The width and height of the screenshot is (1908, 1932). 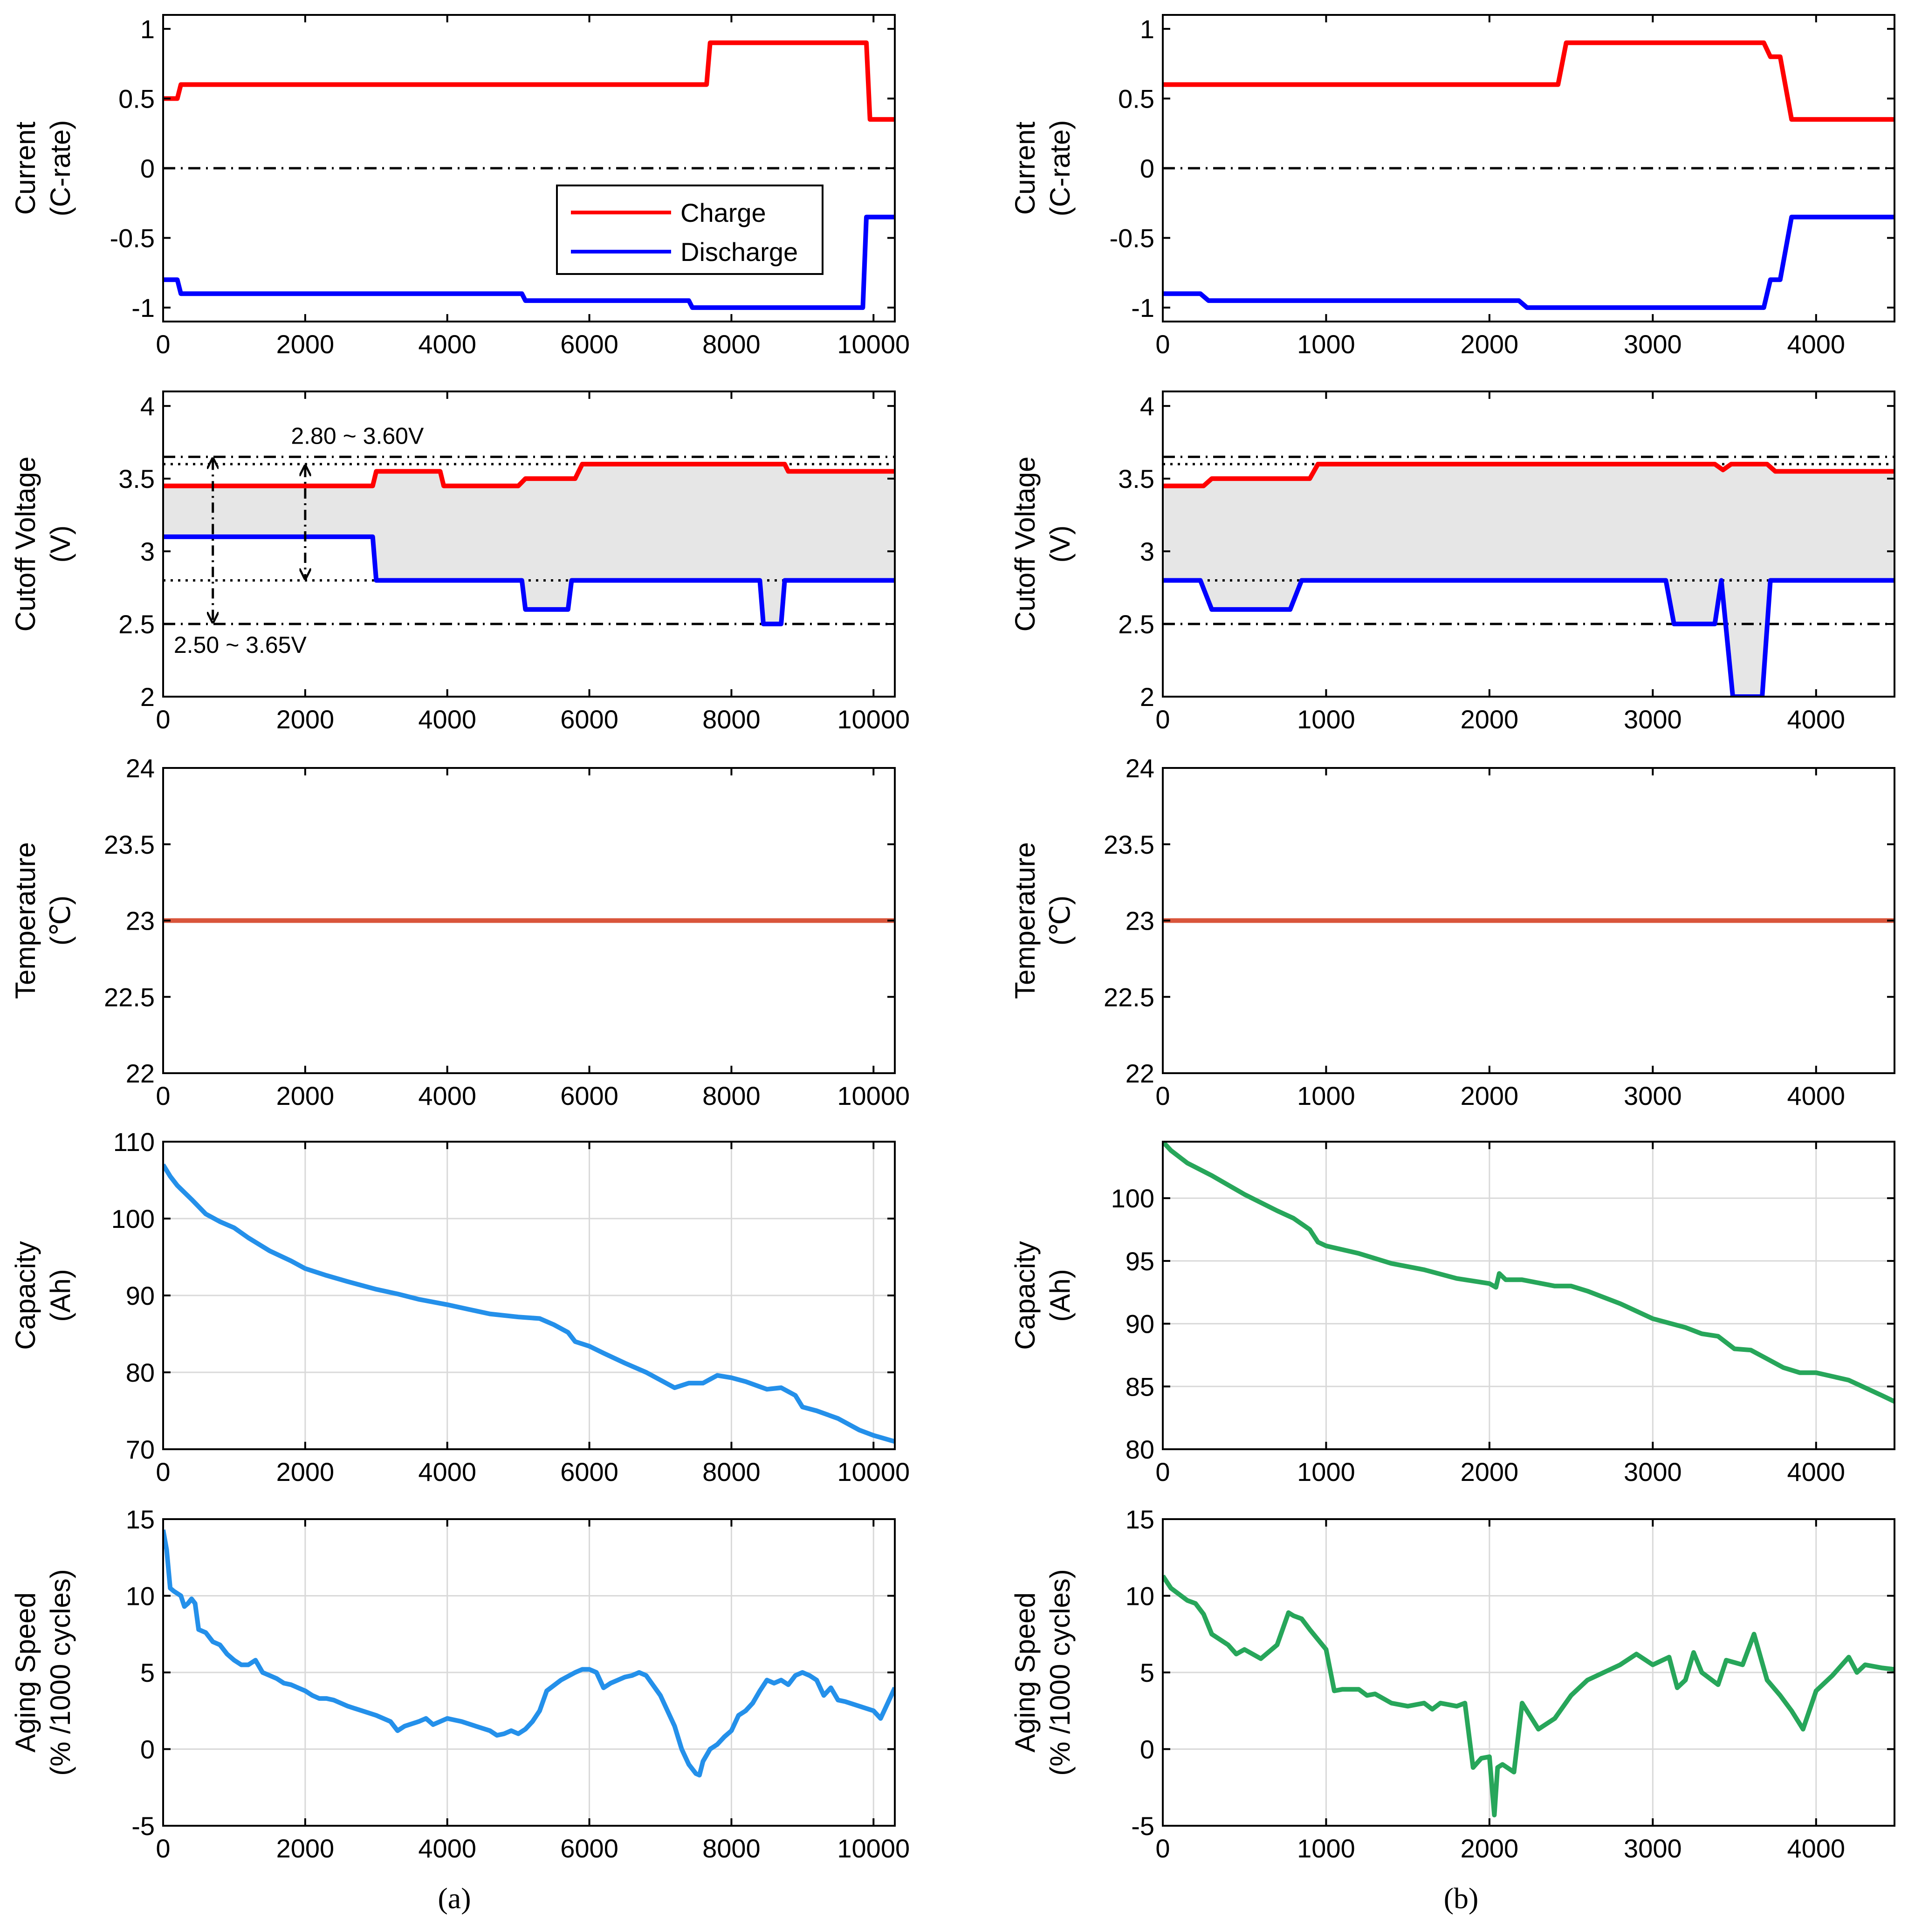 What do you see at coordinates (358, 436) in the screenshot?
I see `inner-range-annotation: 2.80 ~ 3.60V` at bounding box center [358, 436].